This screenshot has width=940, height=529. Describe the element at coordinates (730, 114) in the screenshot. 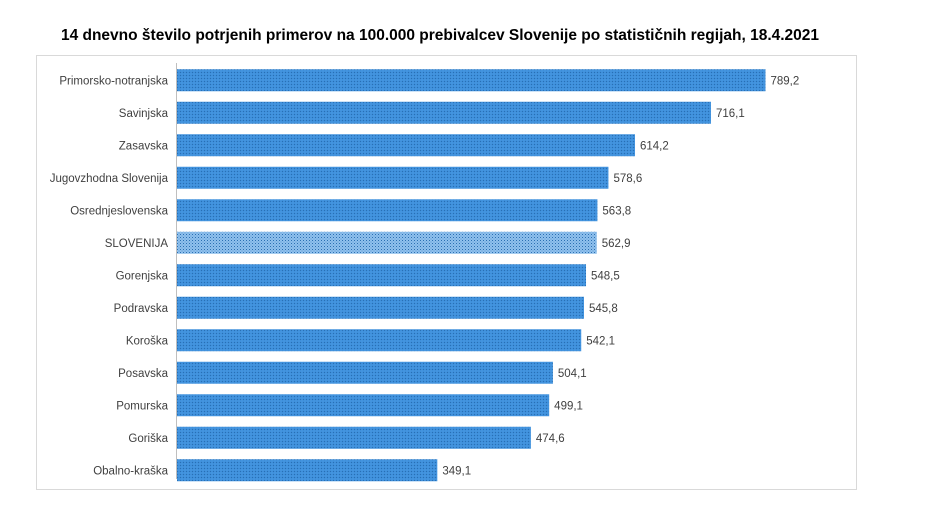

I see `value-label-savinjska: 716,1` at that location.